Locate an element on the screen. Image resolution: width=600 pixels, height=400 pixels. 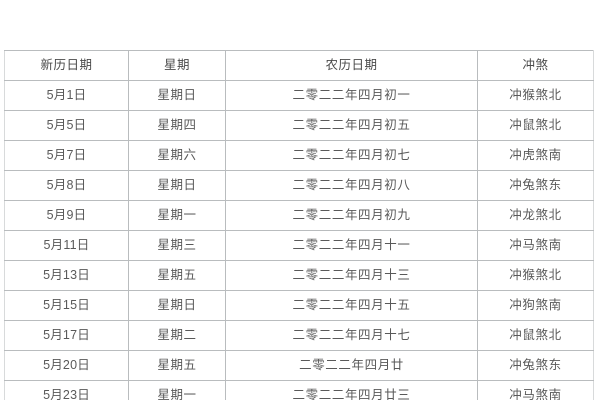
cell-weekday: 星期四 is located at coordinates (177, 125).